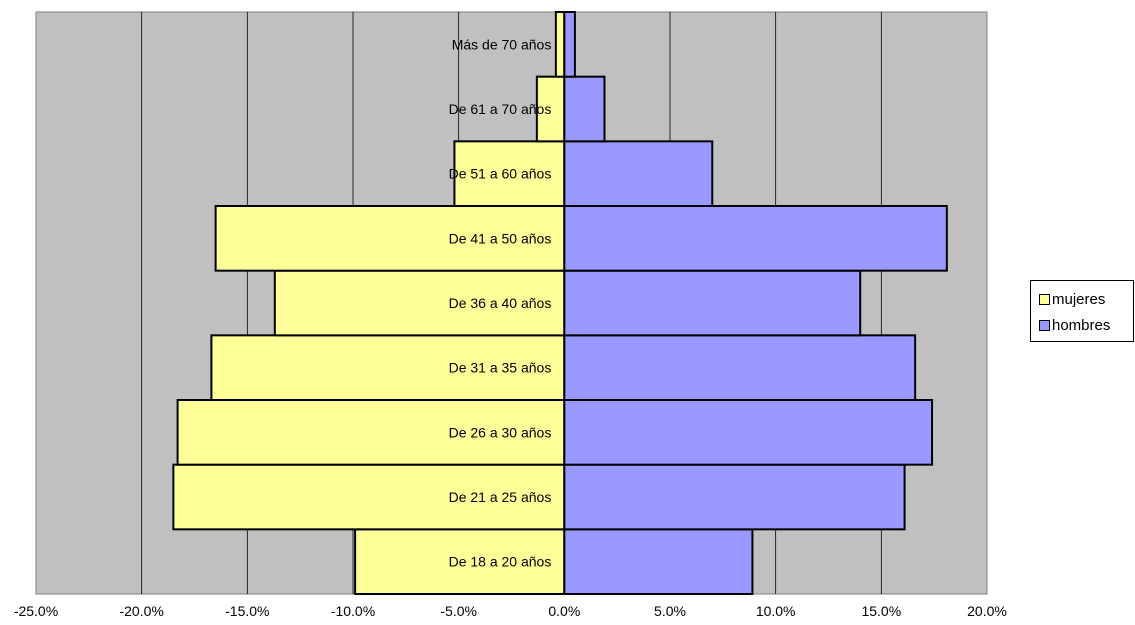 The image size is (1135, 625). I want to click on category-label: De 61 a 70 años, so click(500, 109).